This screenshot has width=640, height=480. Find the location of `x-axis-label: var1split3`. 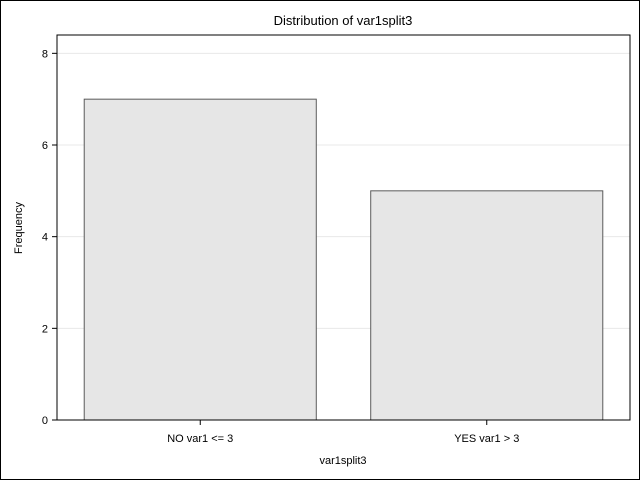

x-axis-label: var1split3 is located at coordinates (342, 461).